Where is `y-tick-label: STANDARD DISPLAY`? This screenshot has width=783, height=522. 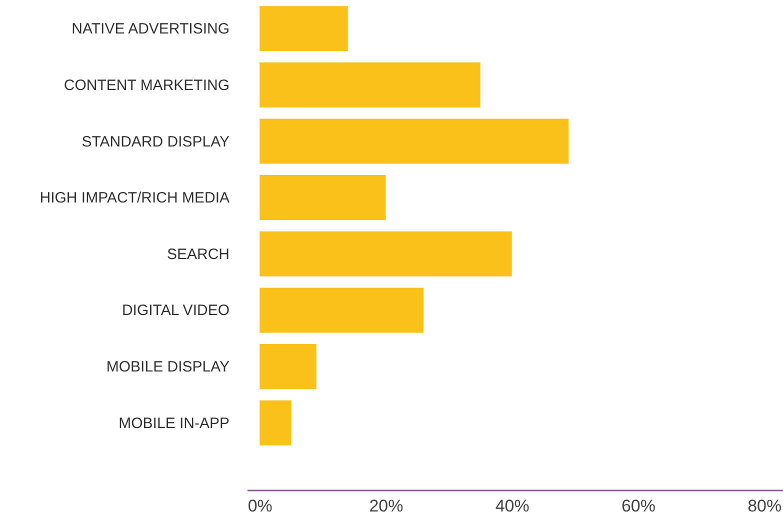 y-tick-label: STANDARD DISPLAY is located at coordinates (156, 141).